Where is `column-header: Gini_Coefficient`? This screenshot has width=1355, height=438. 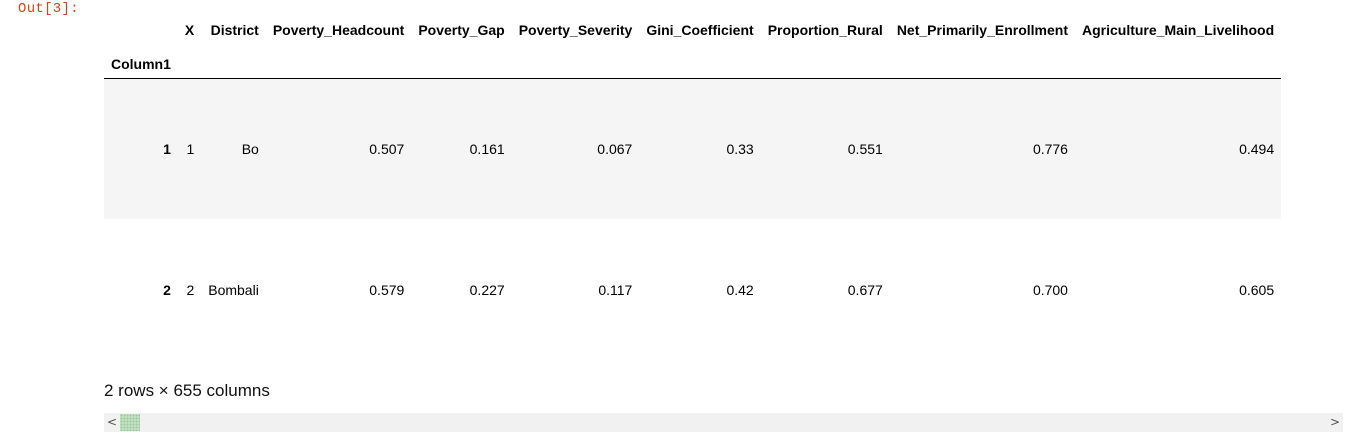
column-header: Gini_Coefficient is located at coordinates (700, 30).